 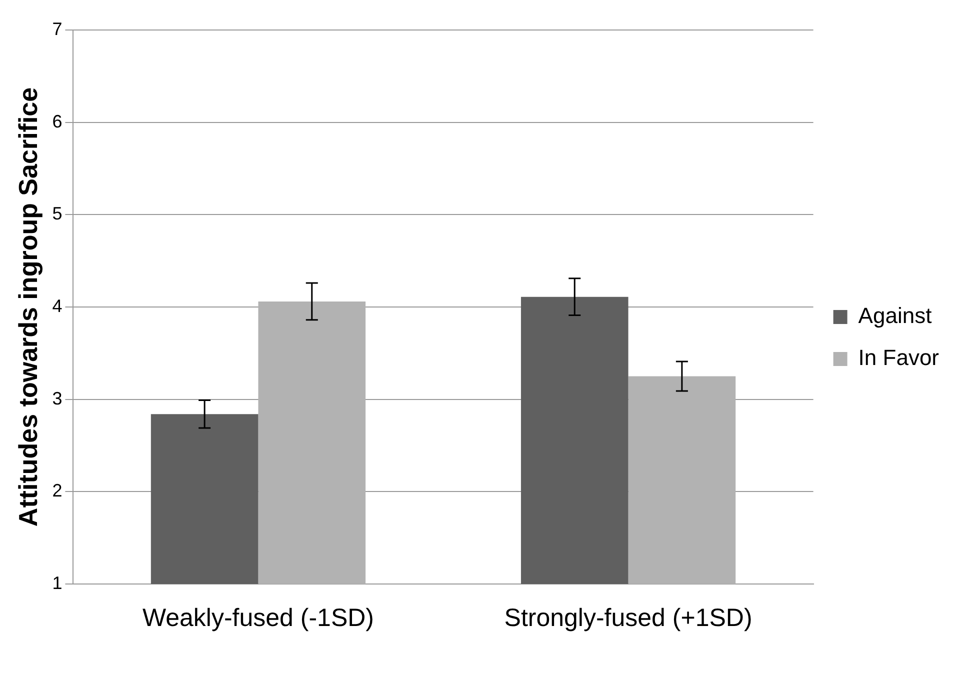 I want to click on legend-label: In Favor, so click(x=899, y=357).